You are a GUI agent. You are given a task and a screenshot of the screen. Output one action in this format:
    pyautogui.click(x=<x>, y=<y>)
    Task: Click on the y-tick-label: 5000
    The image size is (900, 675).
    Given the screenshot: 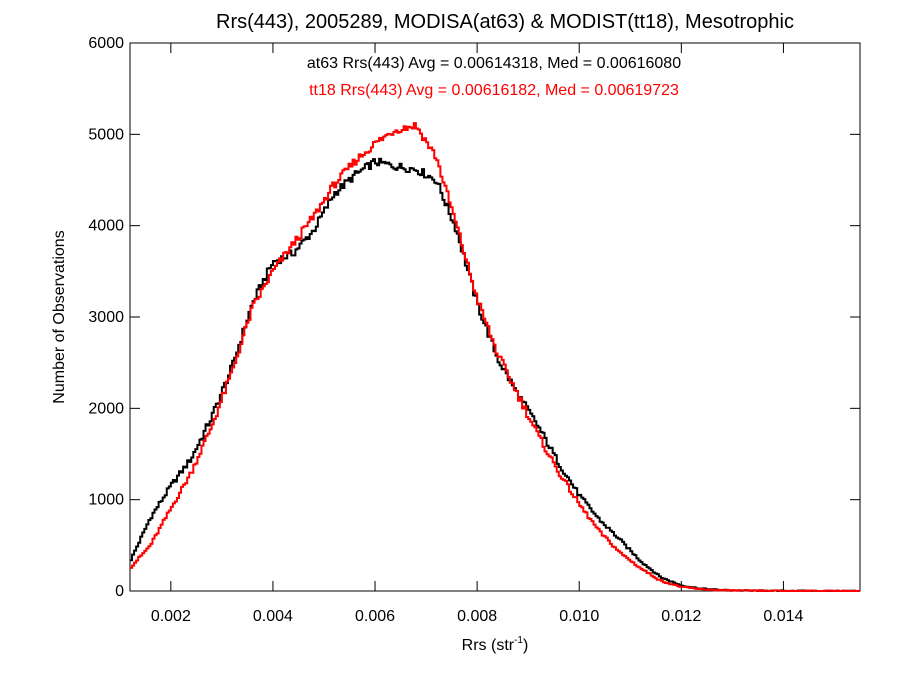 What is the action you would take?
    pyautogui.click(x=106, y=134)
    